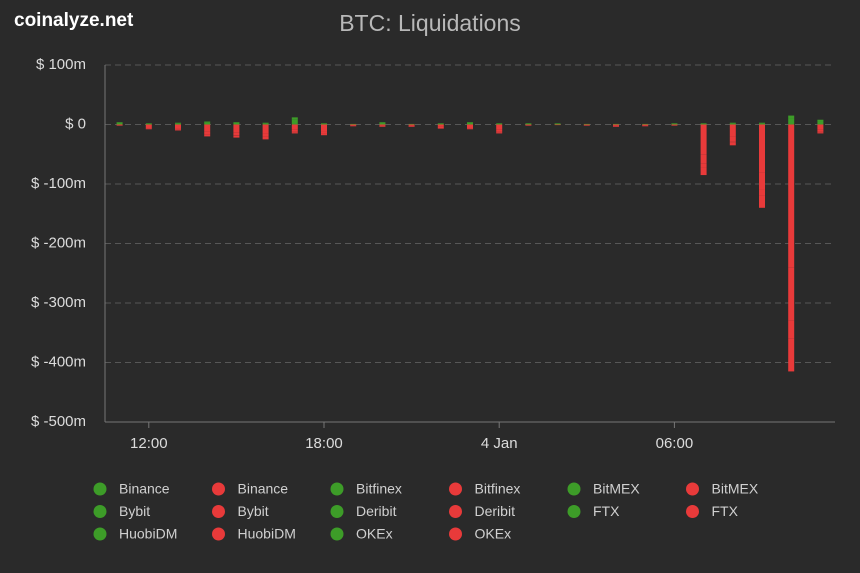 This screenshot has width=860, height=573. What do you see at coordinates (58, 302) in the screenshot?
I see `y-tick-label: $ -300m` at bounding box center [58, 302].